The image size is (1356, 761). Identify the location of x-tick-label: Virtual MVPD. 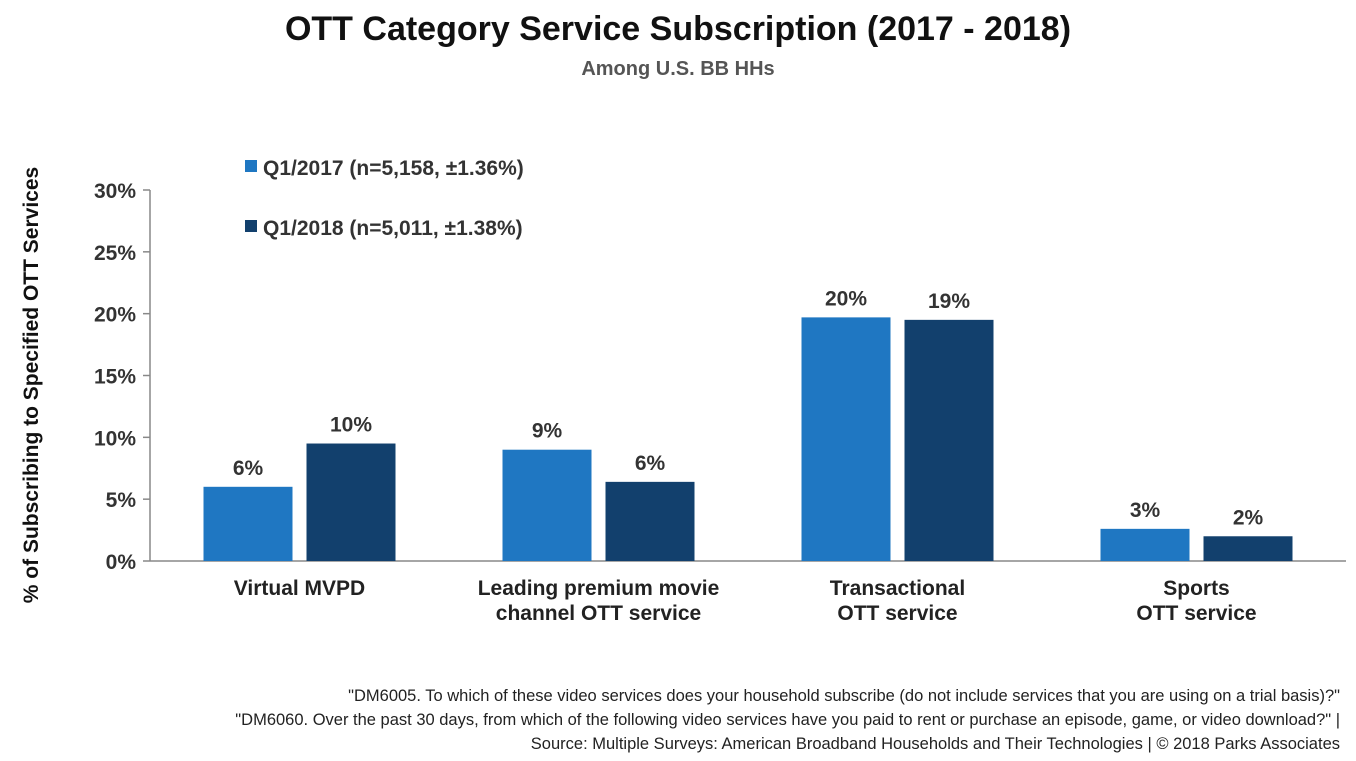
(299, 588).